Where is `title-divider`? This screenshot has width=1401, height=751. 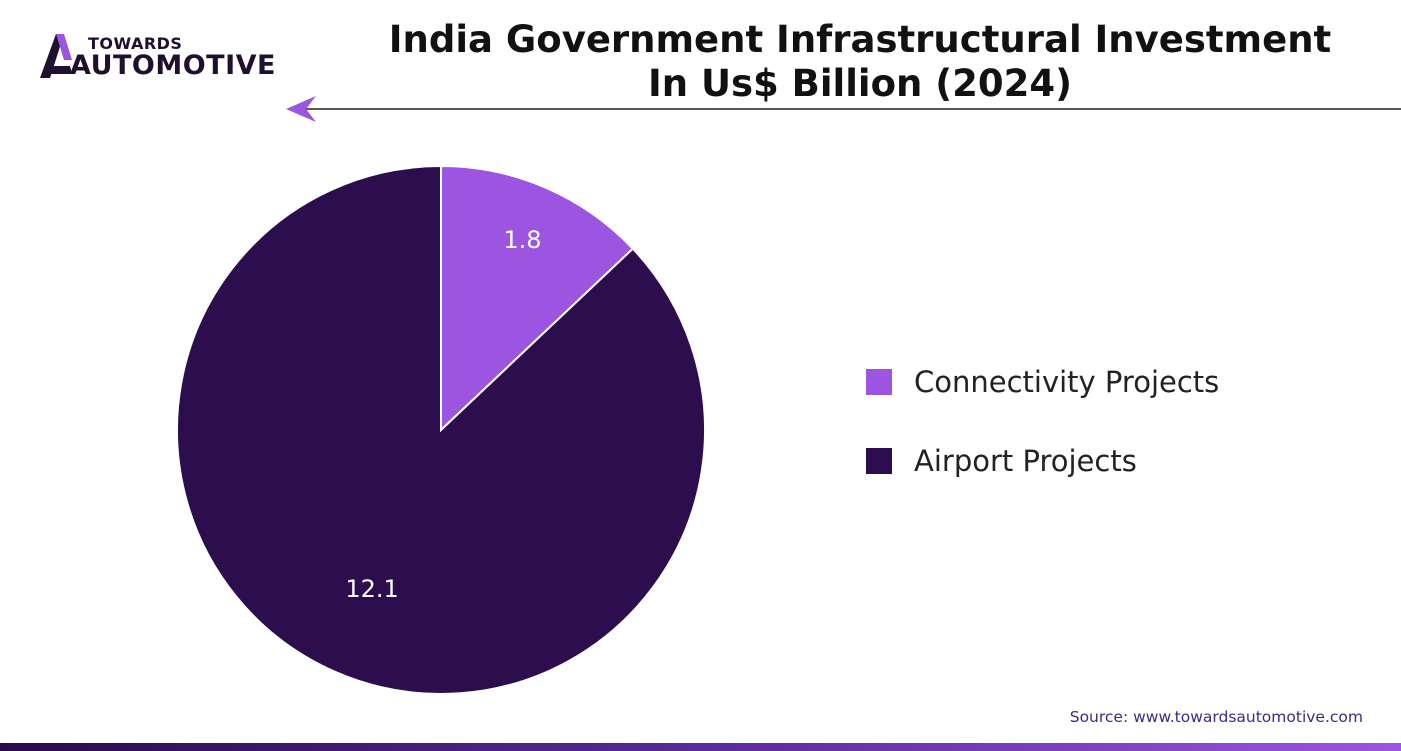 title-divider is located at coordinates (843, 109).